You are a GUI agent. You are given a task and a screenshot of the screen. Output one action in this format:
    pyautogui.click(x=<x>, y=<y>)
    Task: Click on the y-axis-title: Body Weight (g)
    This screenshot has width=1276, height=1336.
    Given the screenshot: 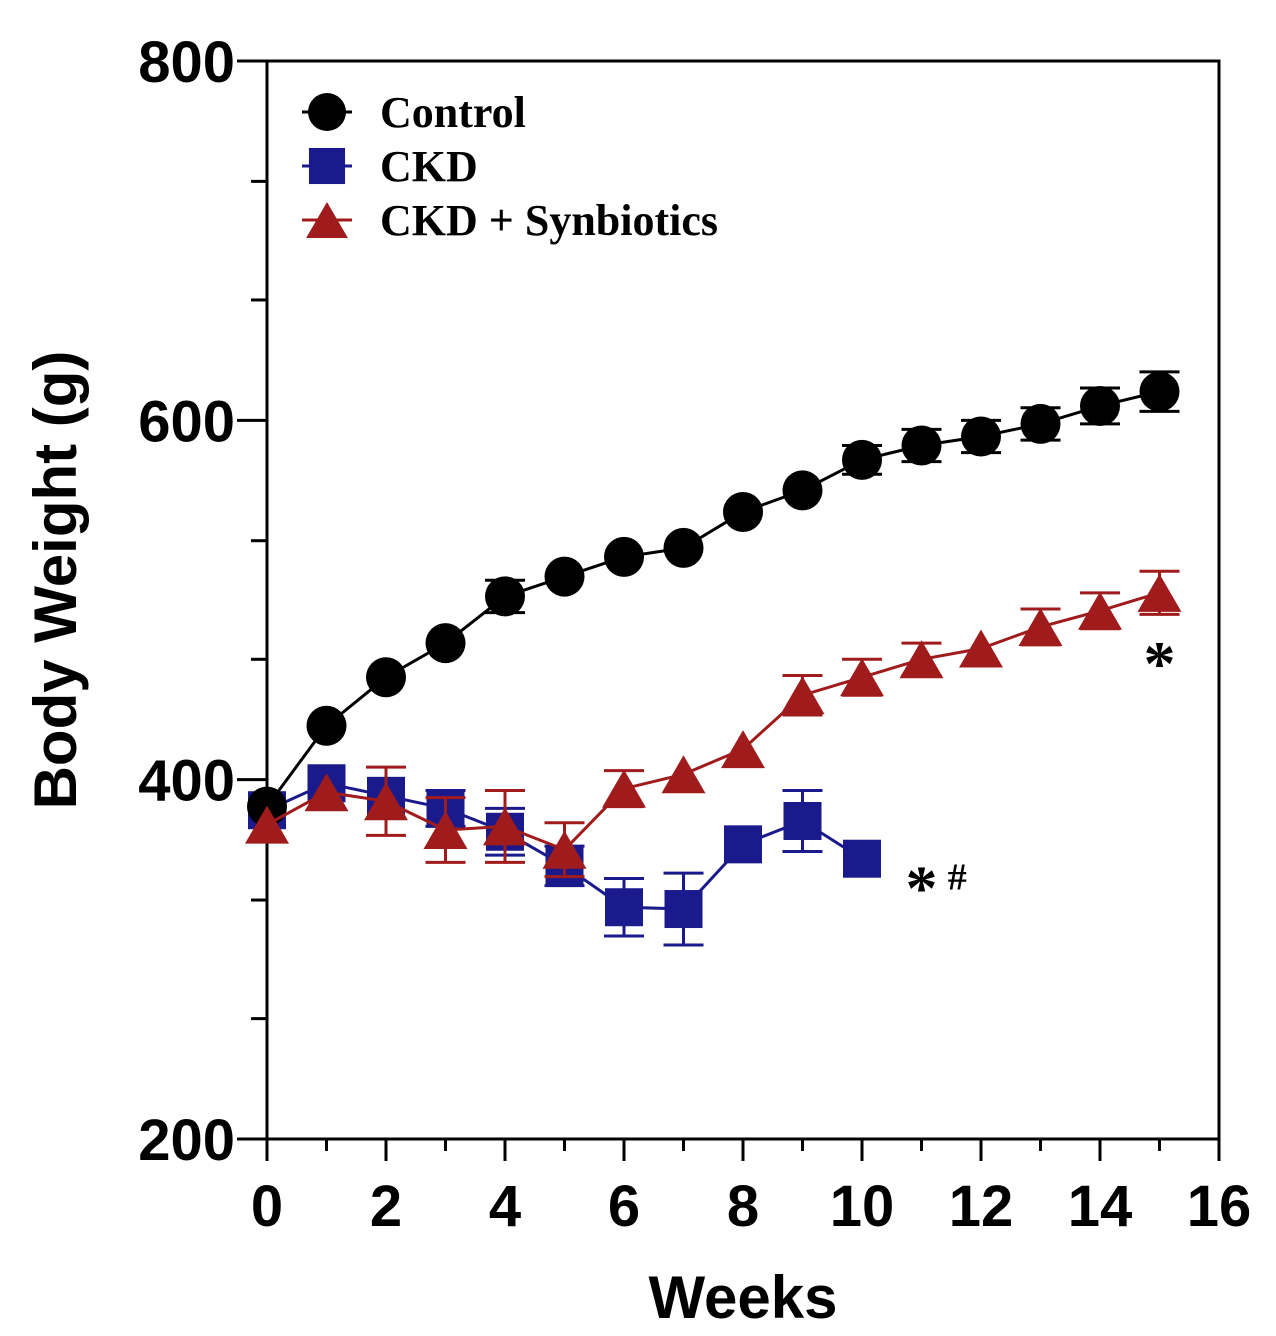 What is the action you would take?
    pyautogui.click(x=55, y=580)
    